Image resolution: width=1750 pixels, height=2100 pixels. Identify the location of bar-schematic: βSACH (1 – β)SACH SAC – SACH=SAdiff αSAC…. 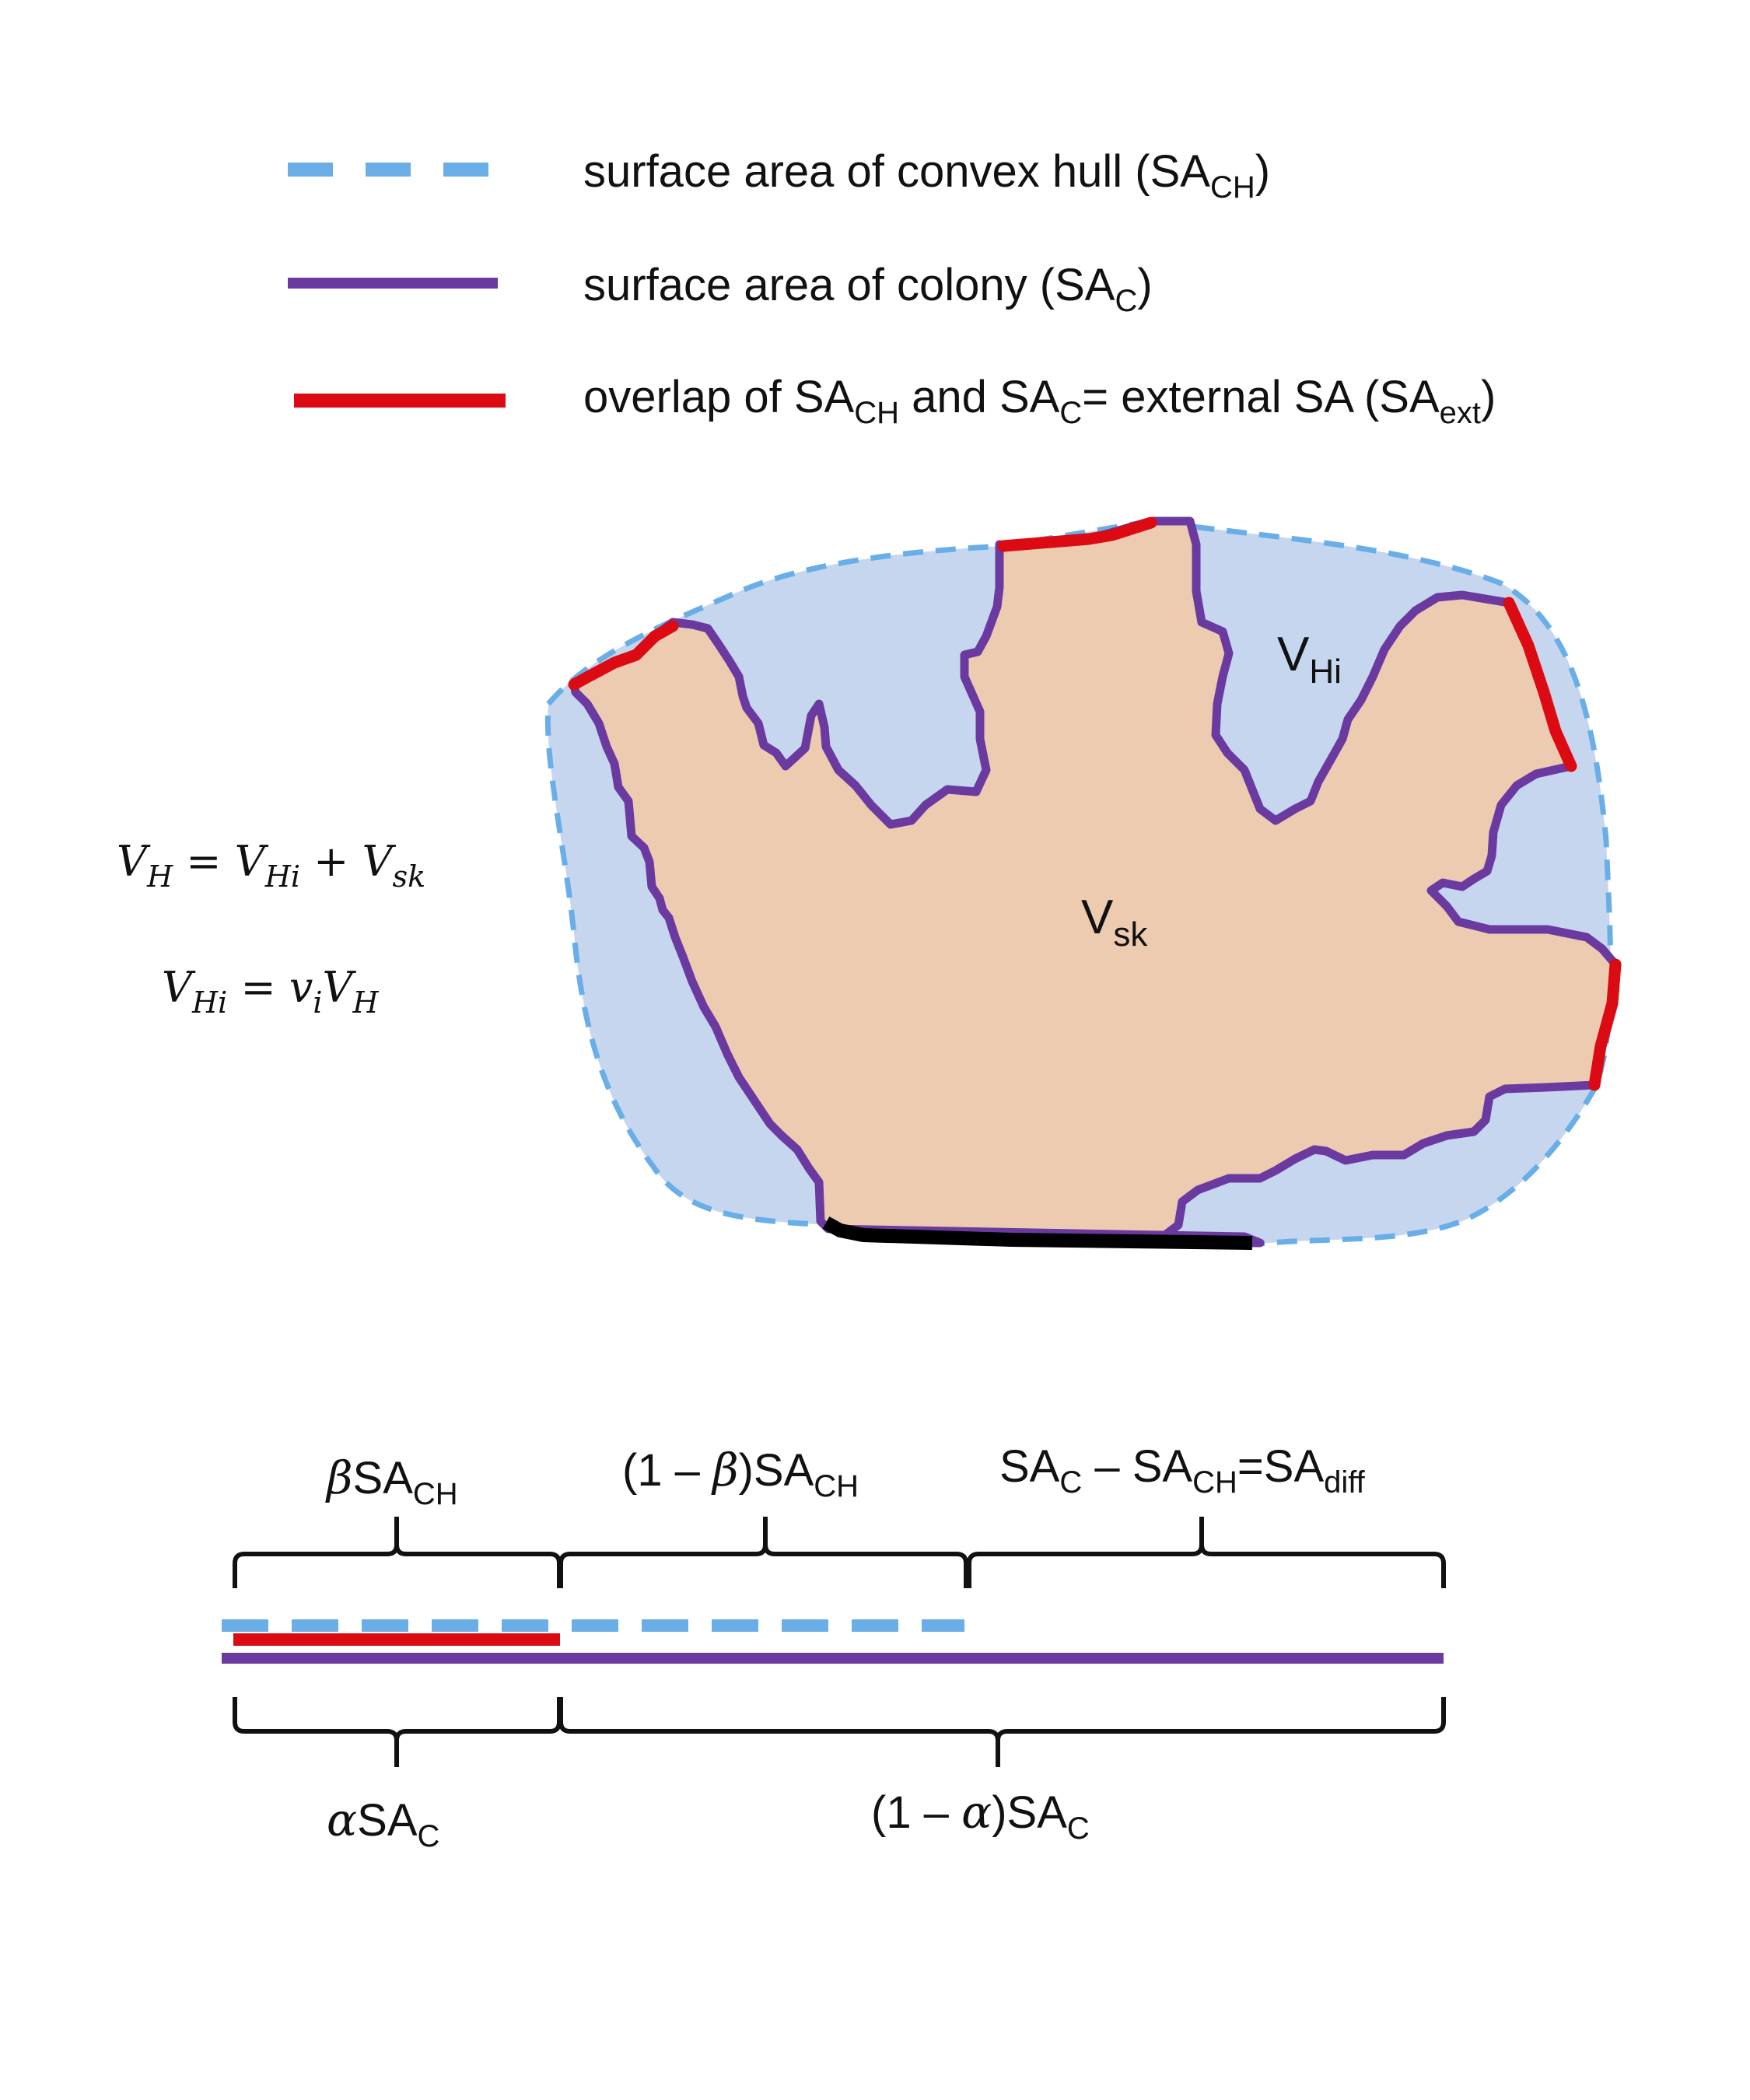
(834, 1647).